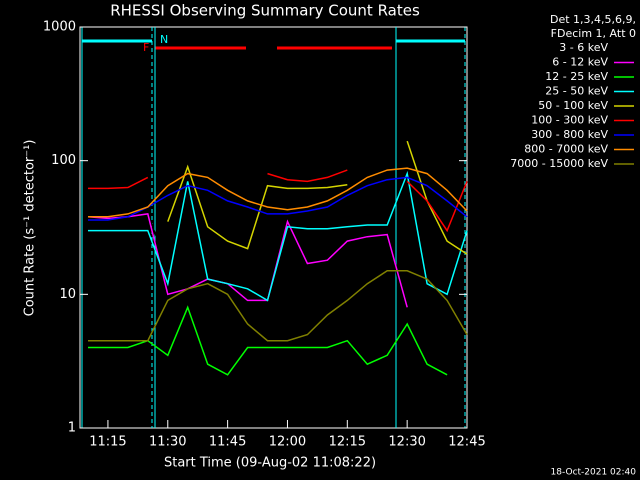 This screenshot has width=640, height=480. What do you see at coordinates (594, 473) in the screenshot?
I see `footer: 18-Oct-2021 02:40` at bounding box center [594, 473].